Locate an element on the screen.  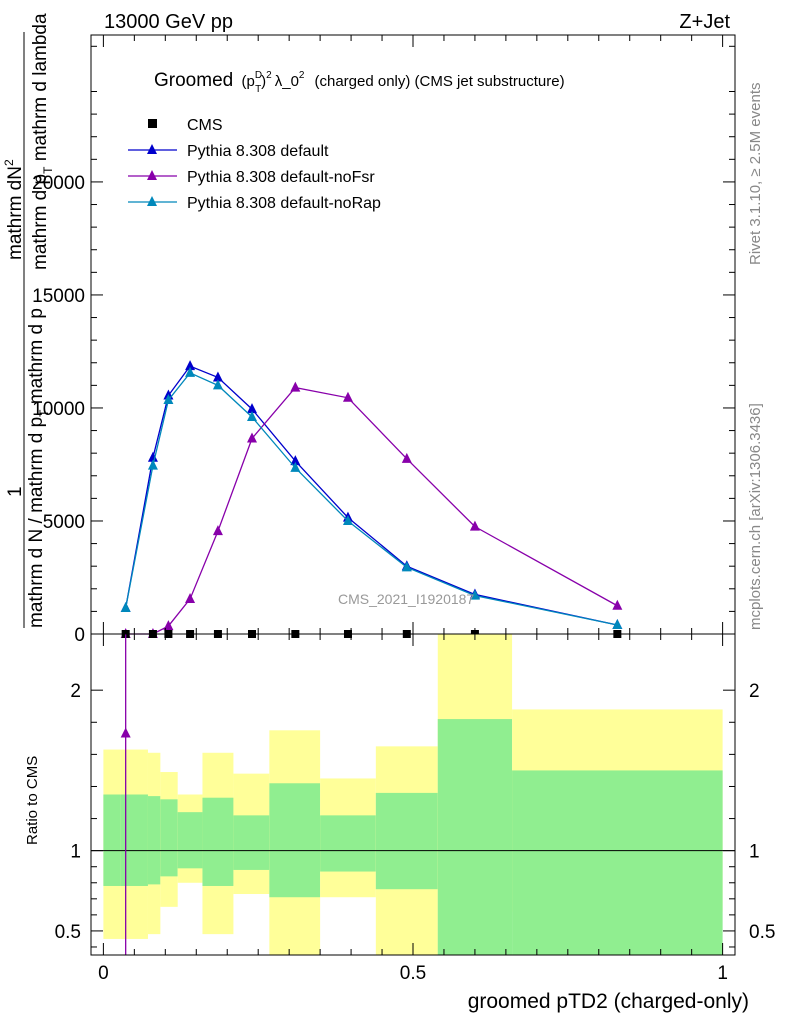
title-sub-t: T is located at coordinates (258, 89).